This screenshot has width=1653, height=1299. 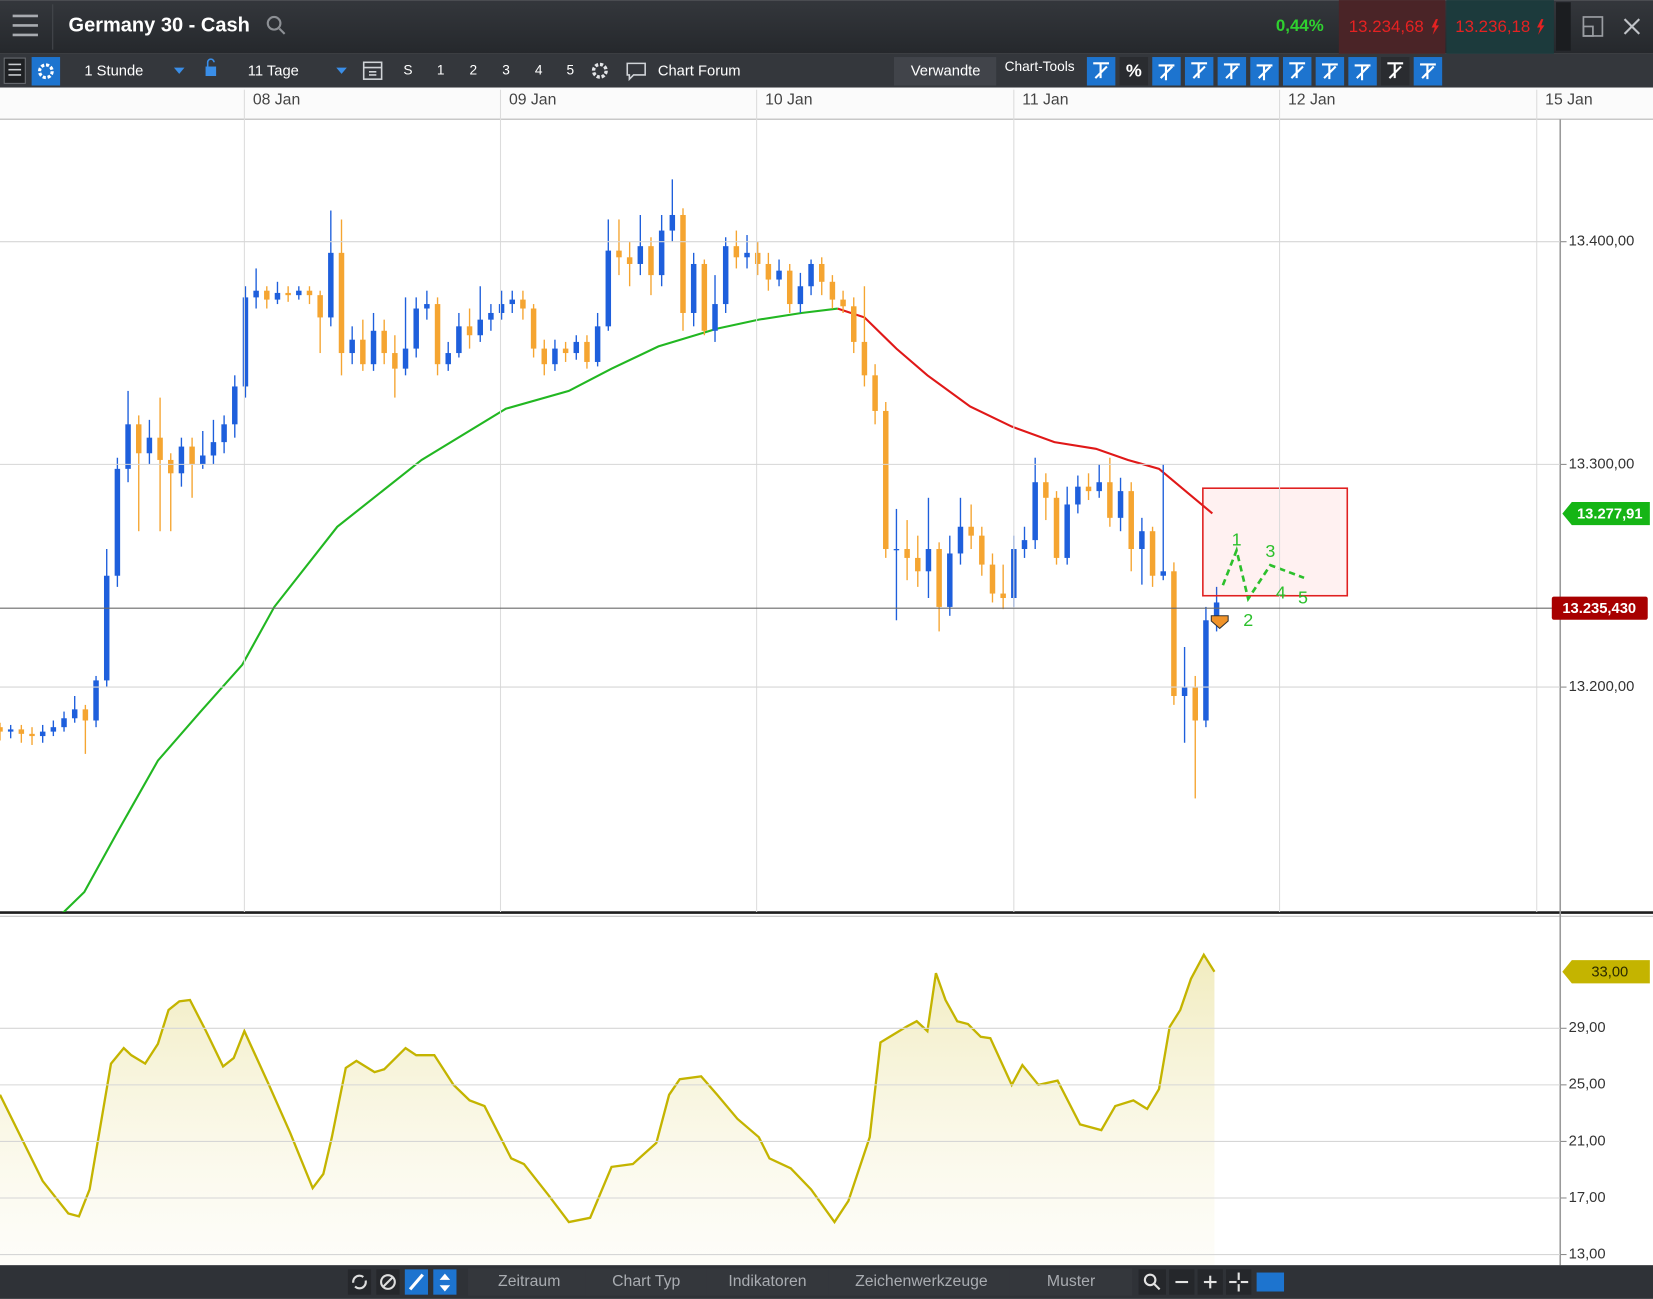 I want to click on scrollbar, so click(x=1563, y=26).